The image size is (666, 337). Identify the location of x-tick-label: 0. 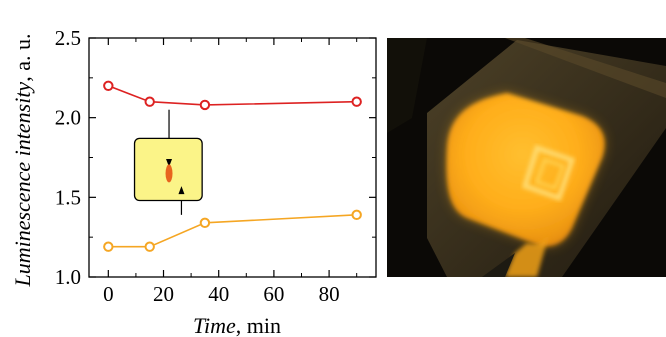
(108, 294).